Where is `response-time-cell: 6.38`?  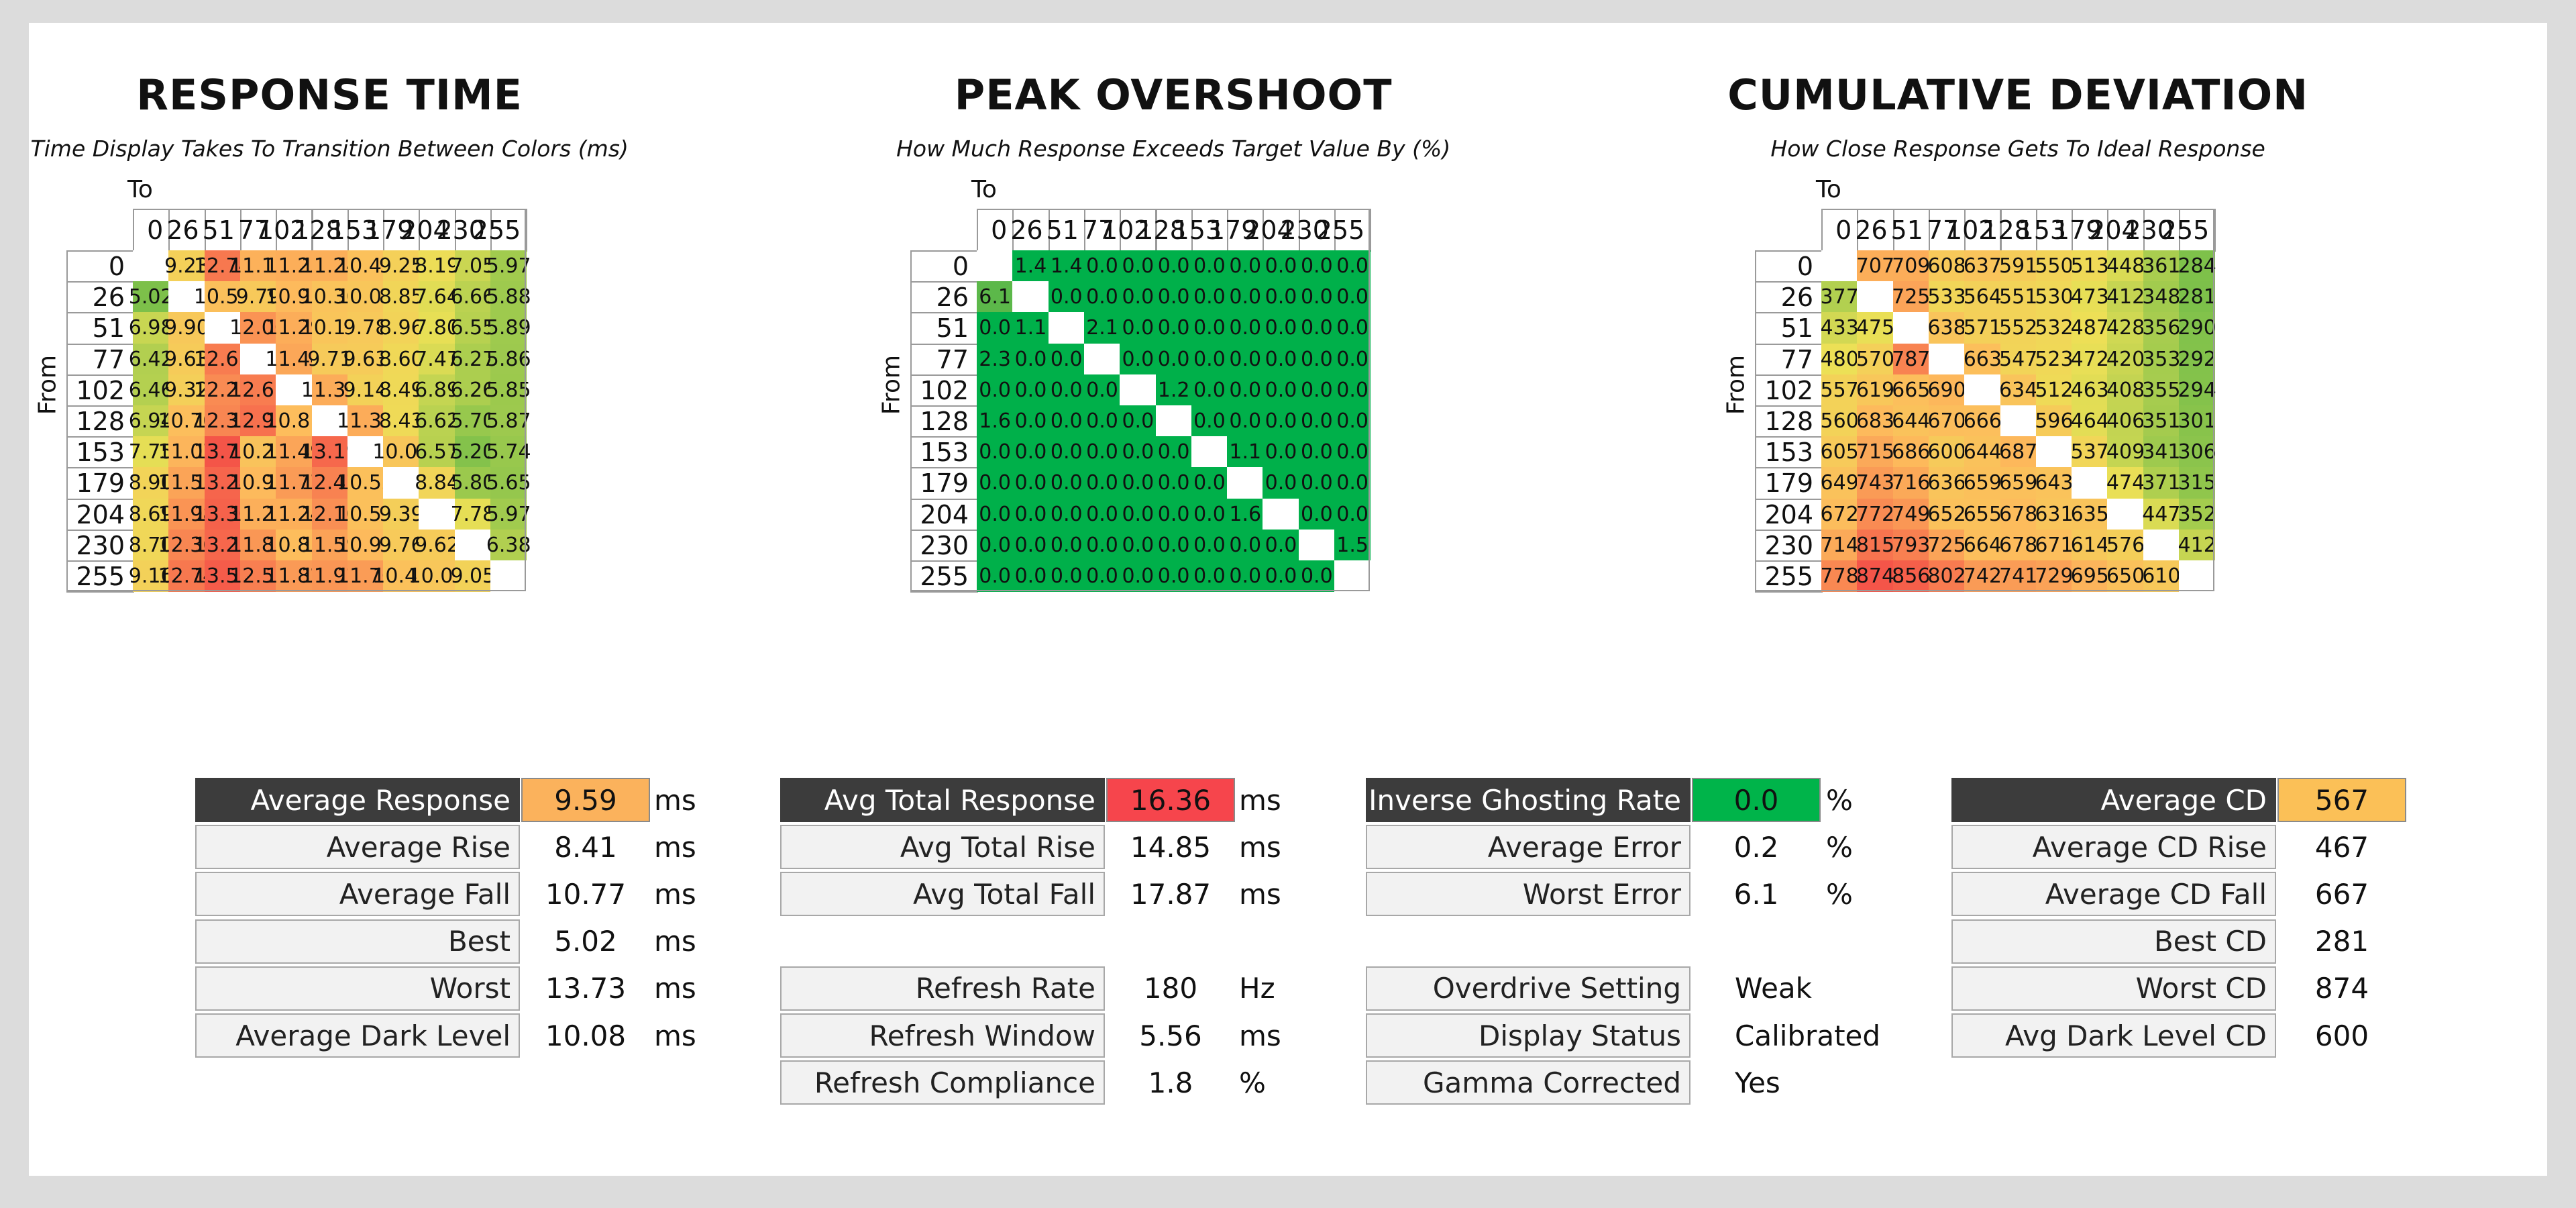 response-time-cell: 6.38 is located at coordinates (508, 545).